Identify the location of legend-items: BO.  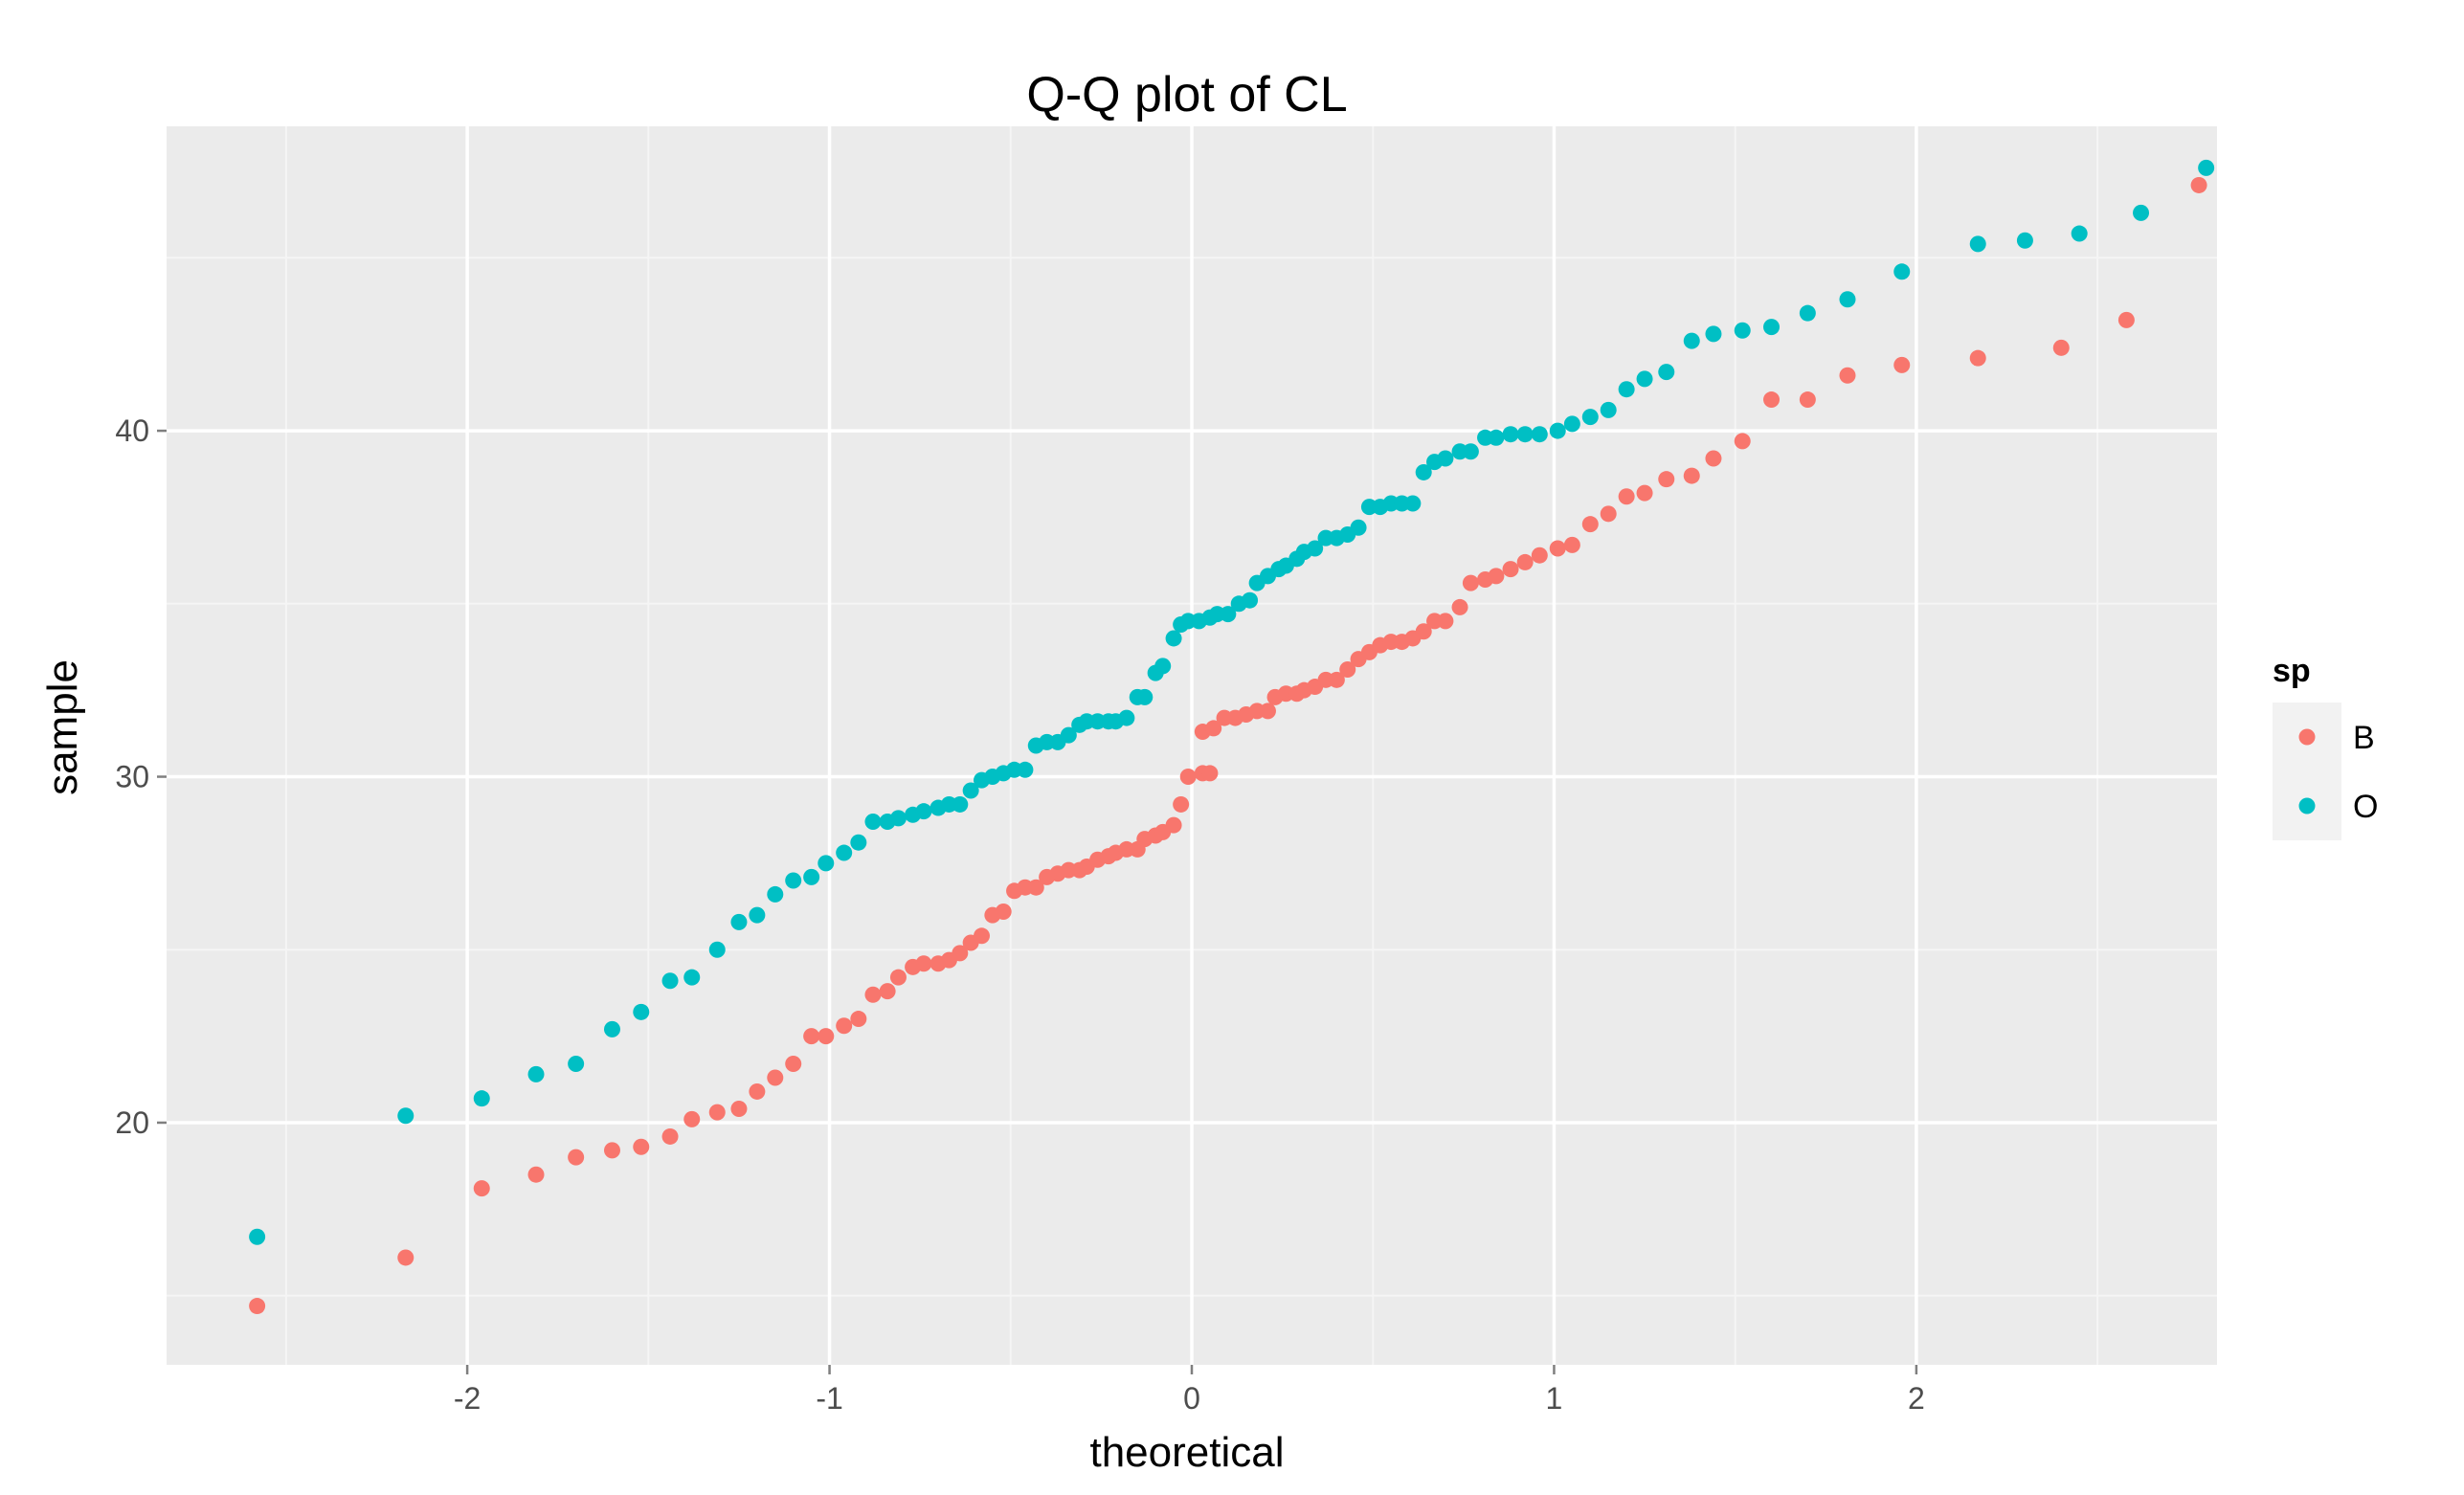
(2325, 771).